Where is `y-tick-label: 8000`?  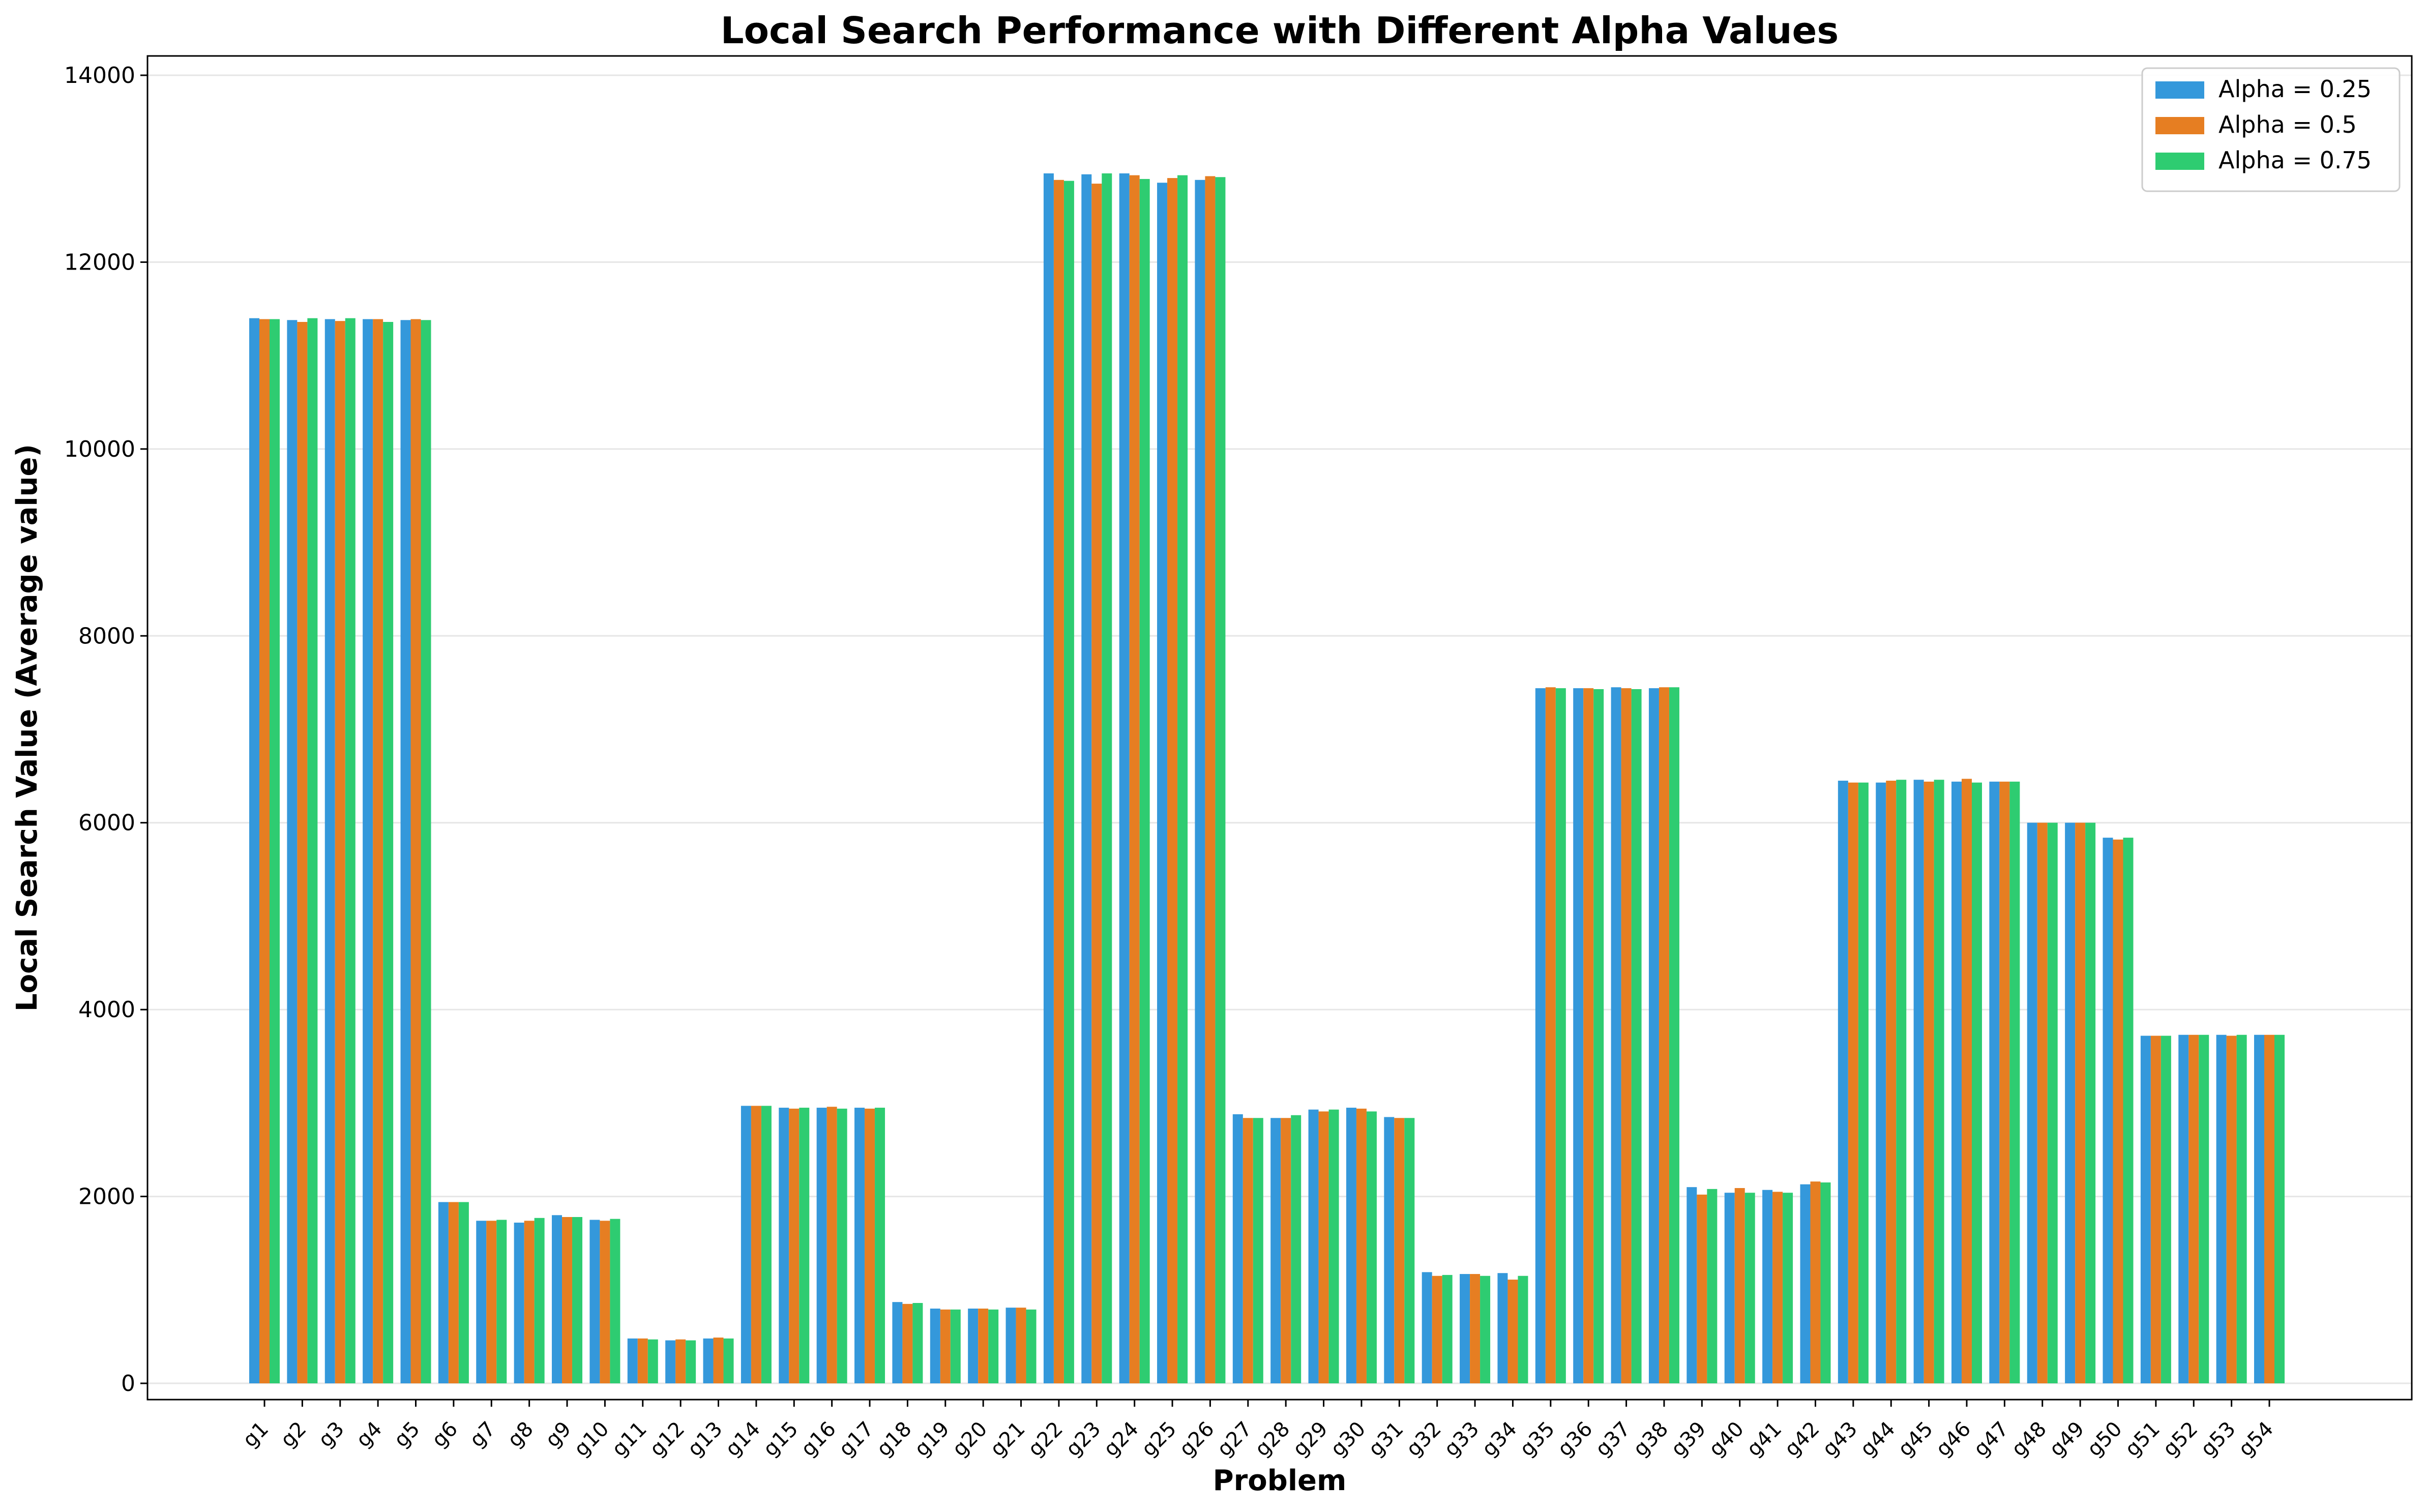
y-tick-label: 8000 is located at coordinates (106, 636).